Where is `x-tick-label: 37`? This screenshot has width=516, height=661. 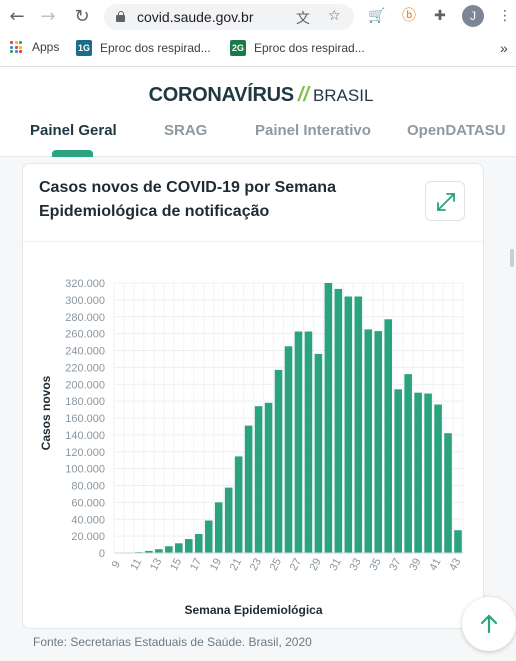 x-tick-label: 37 is located at coordinates (395, 564).